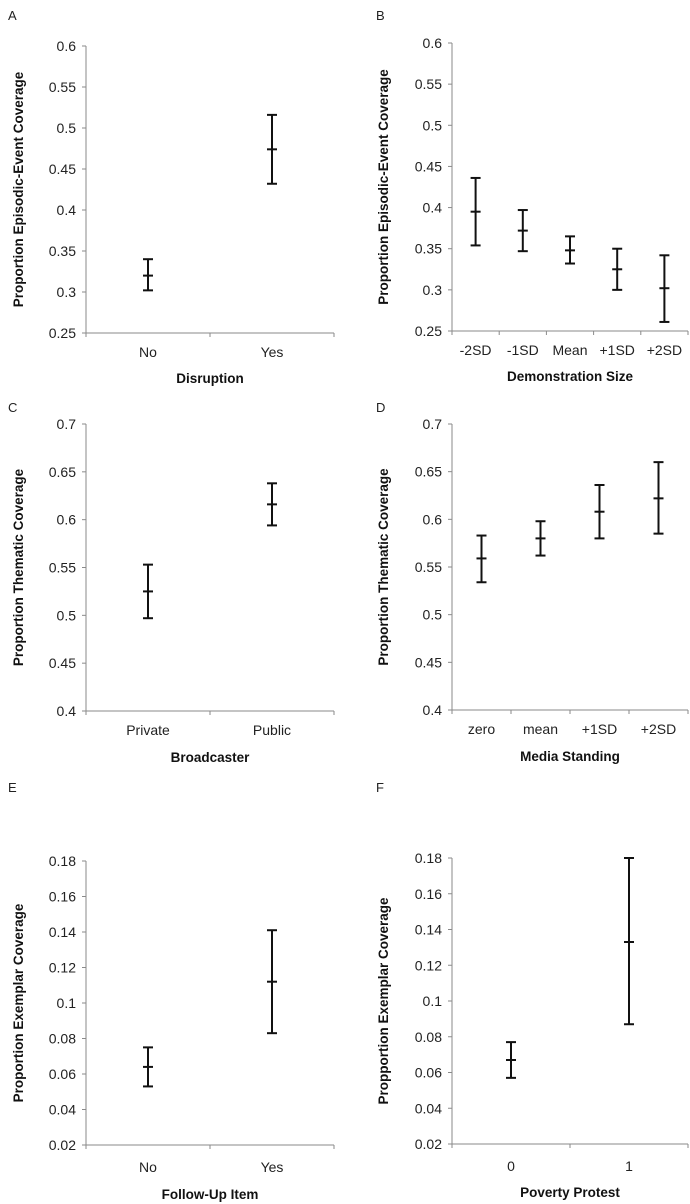 The width and height of the screenshot is (690, 1204). What do you see at coordinates (211, 757) in the screenshot?
I see `x-axis-title-c: Broadcaster` at bounding box center [211, 757].